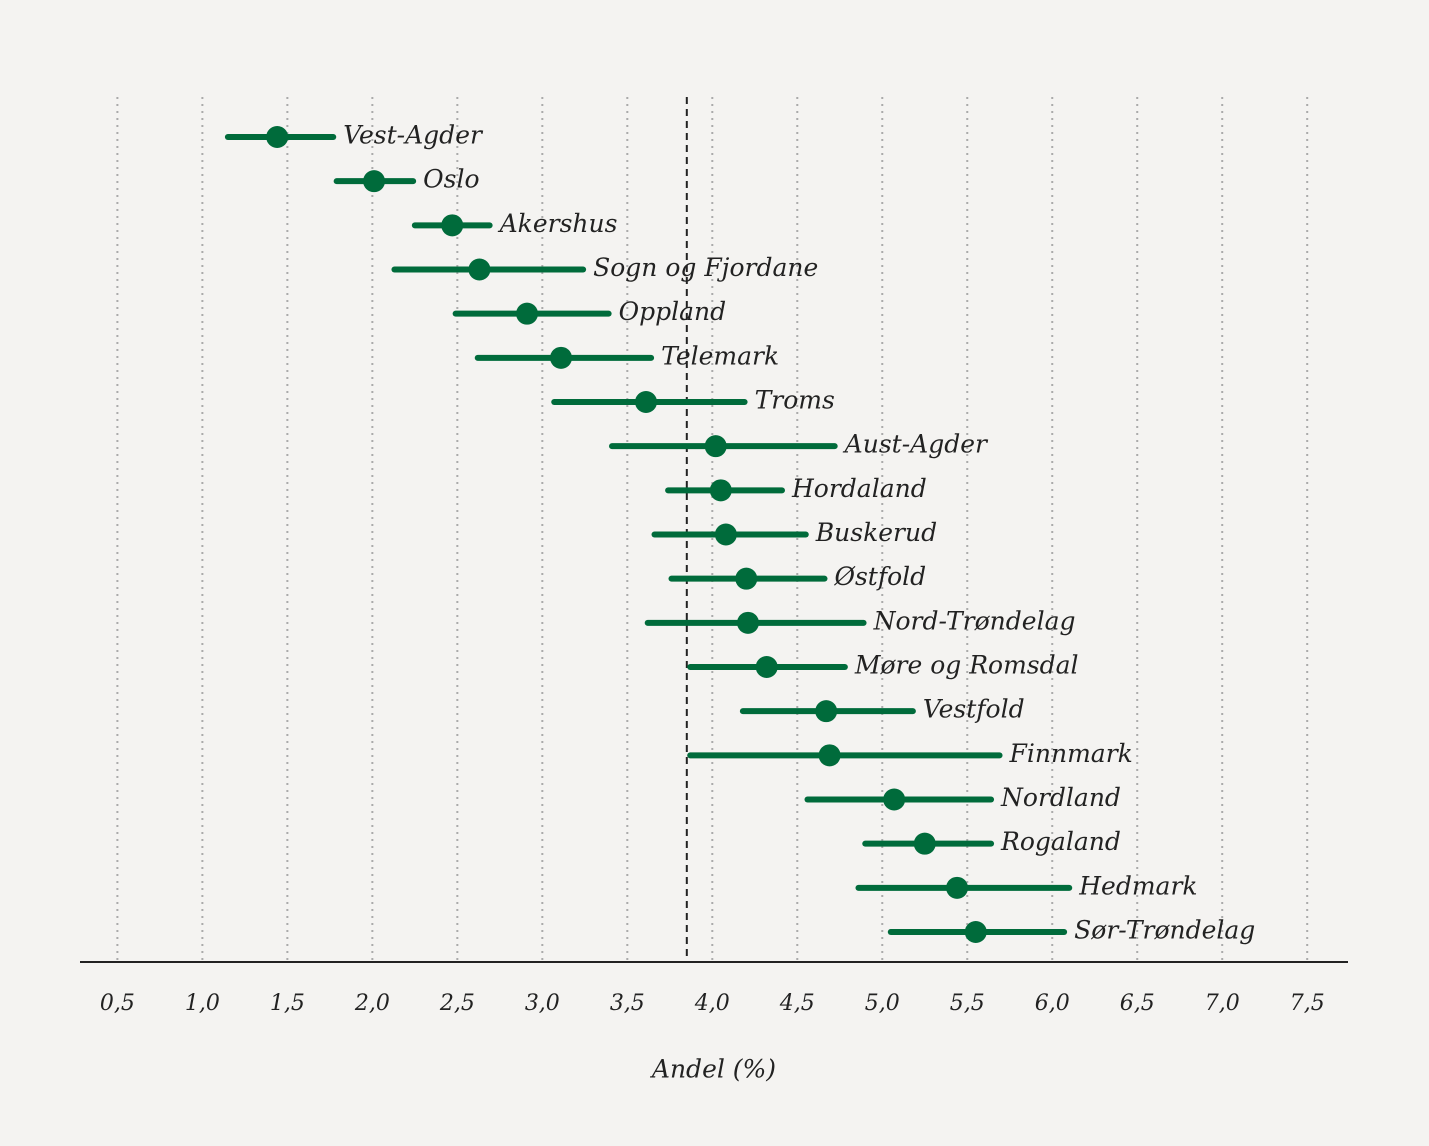  I want to click on category-label: Vestfold, so click(974, 709).